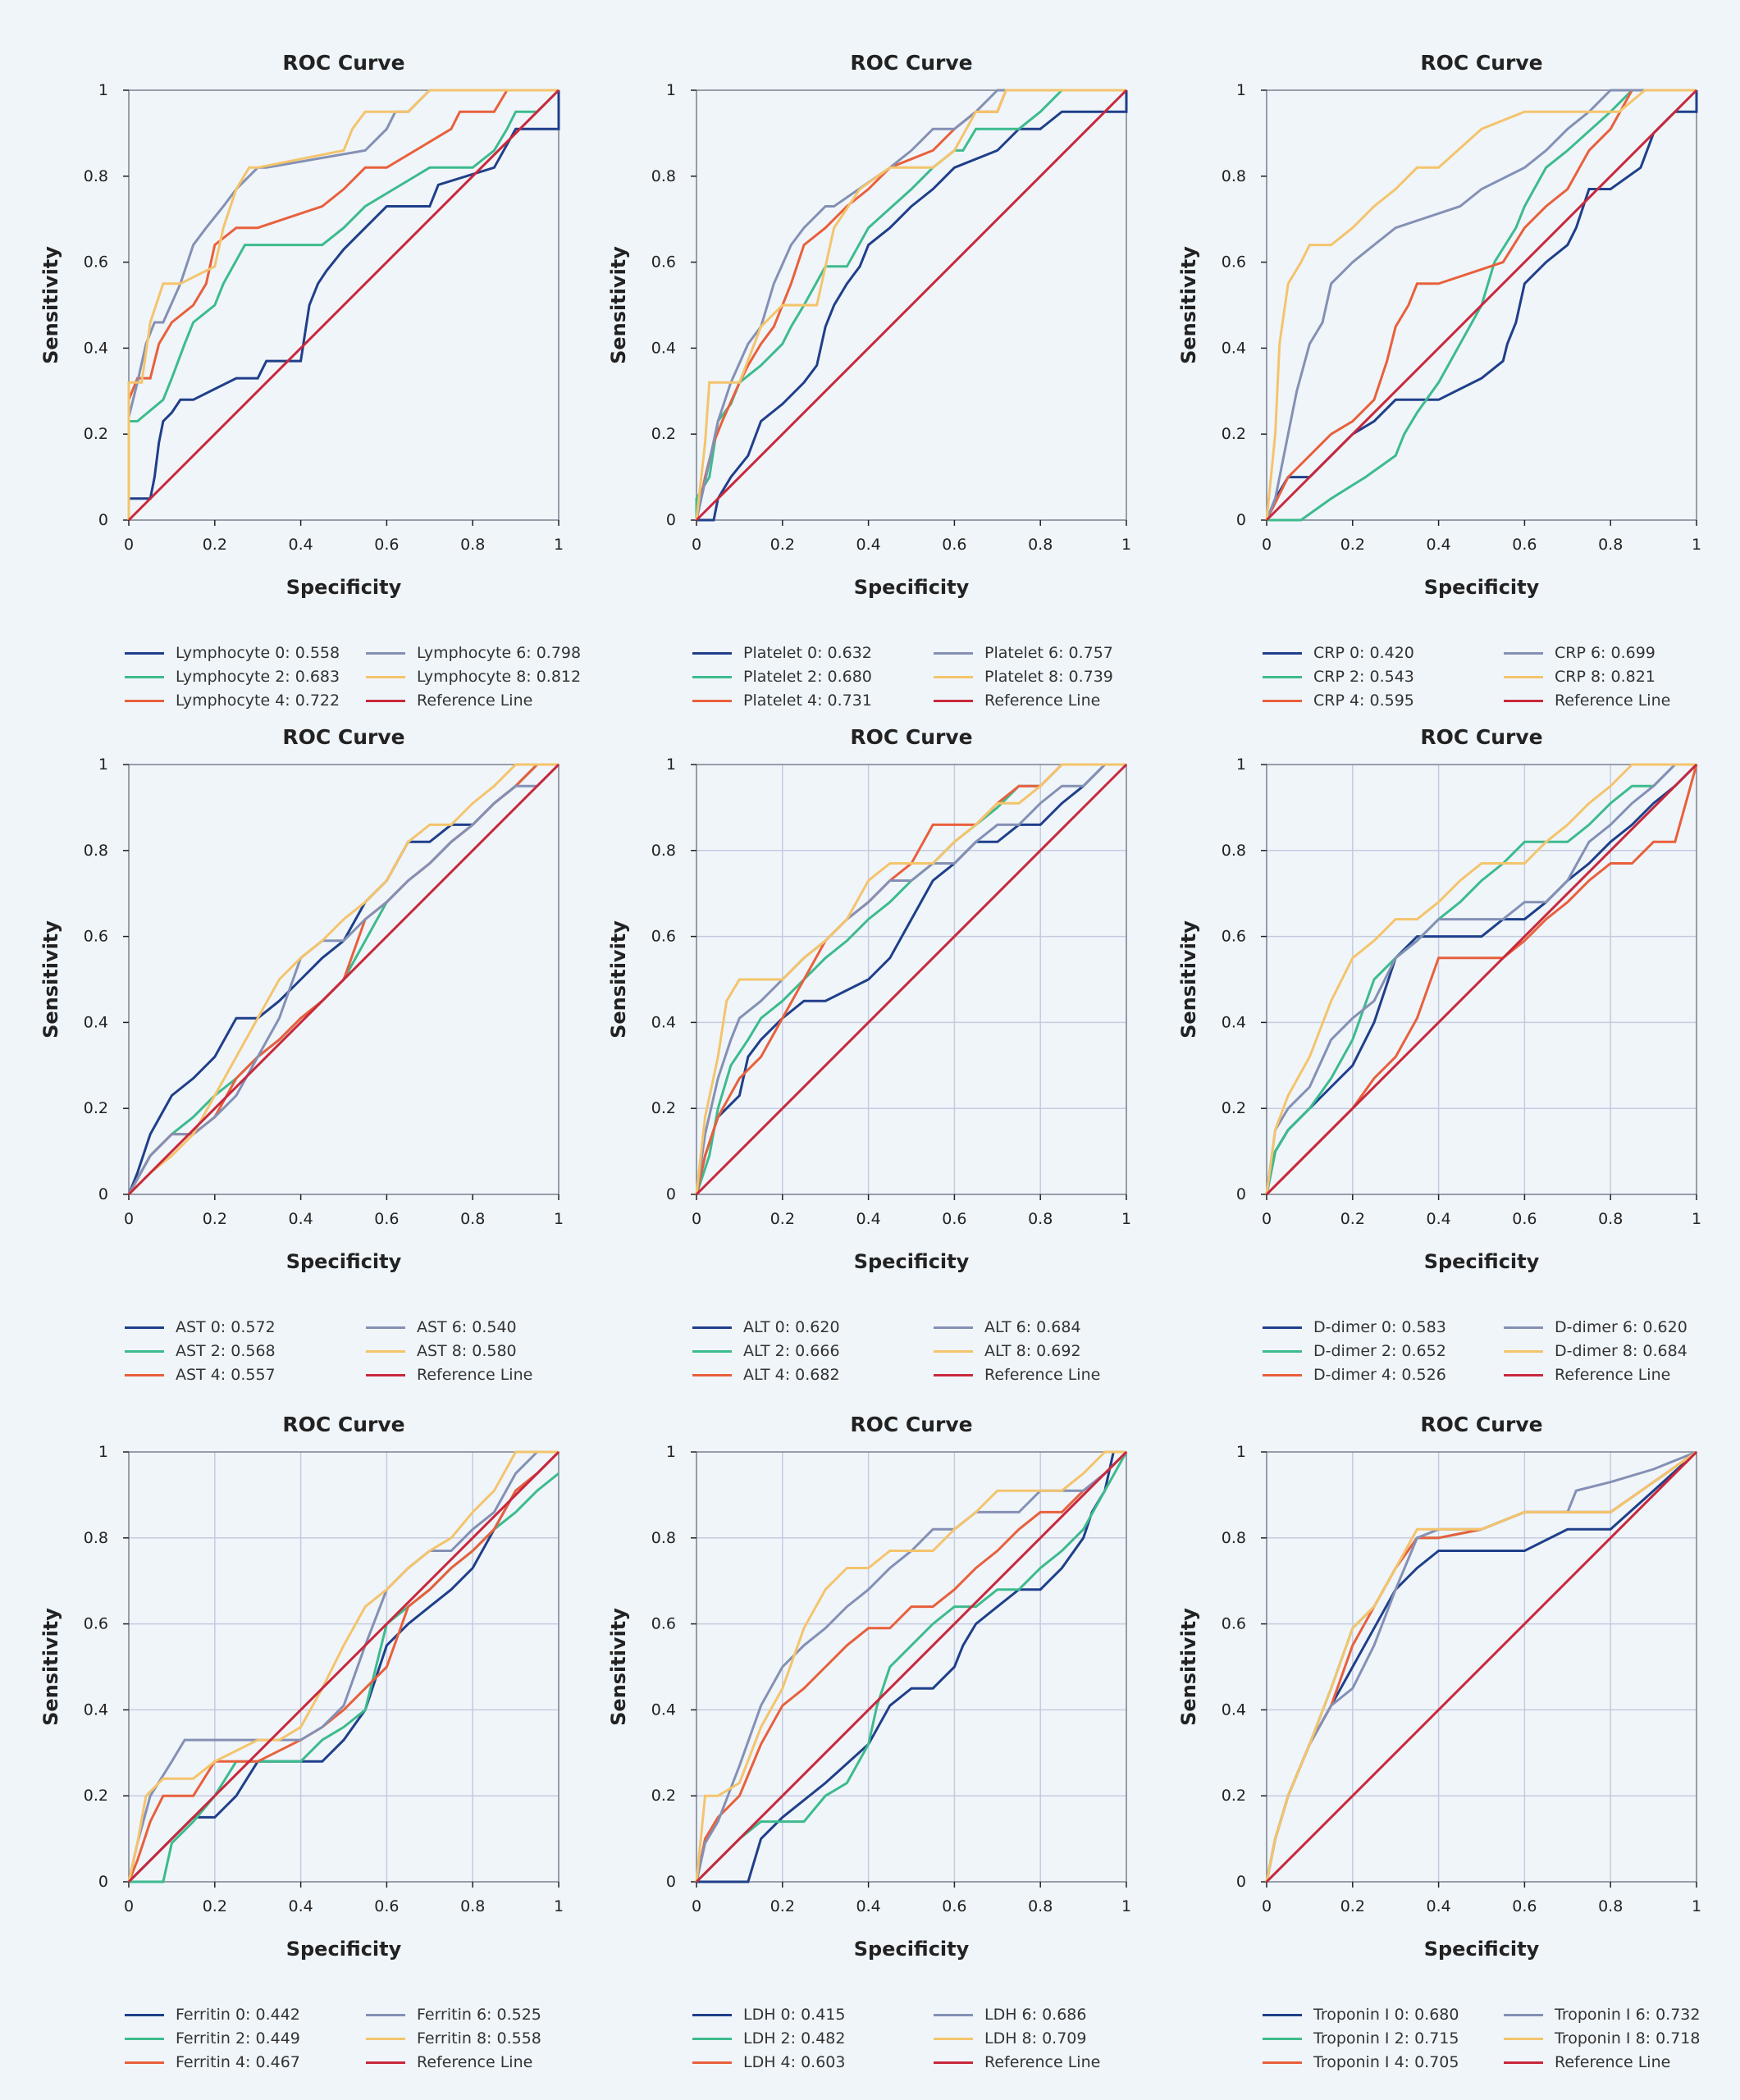 The width and height of the screenshot is (1740, 2100). I want to click on legend-label: Lymphocyte 4: 0.722, so click(258, 701).